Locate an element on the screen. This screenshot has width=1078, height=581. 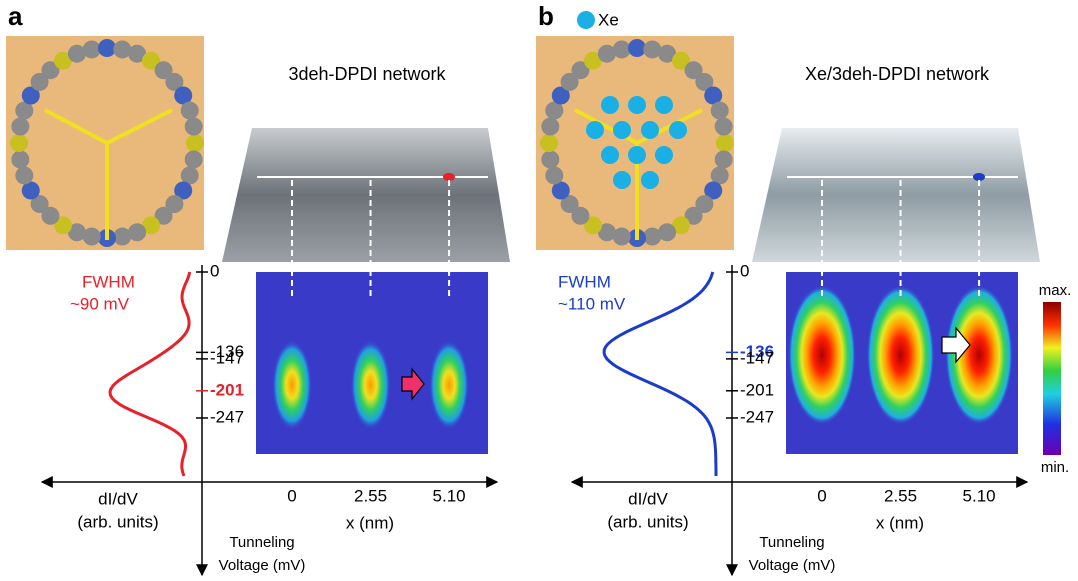
x-axis-label: x (nm) is located at coordinates (370, 522).